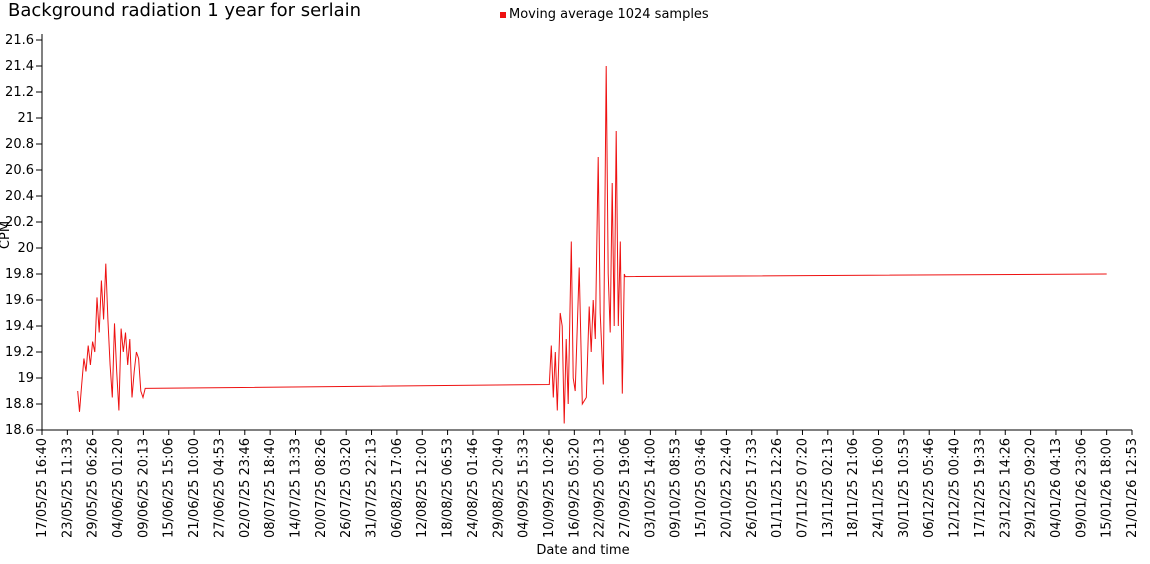 This screenshot has width=1150, height=564. Describe the element at coordinates (1056, 488) in the screenshot. I see `x-tick-label: 04/01/26 04:13` at that location.